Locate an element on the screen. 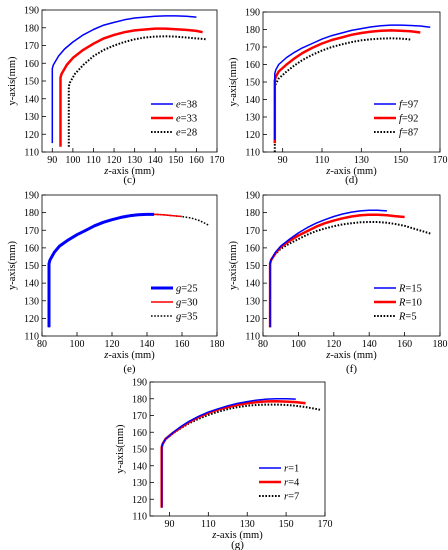  legend-label: r=4 is located at coordinates (292, 483).